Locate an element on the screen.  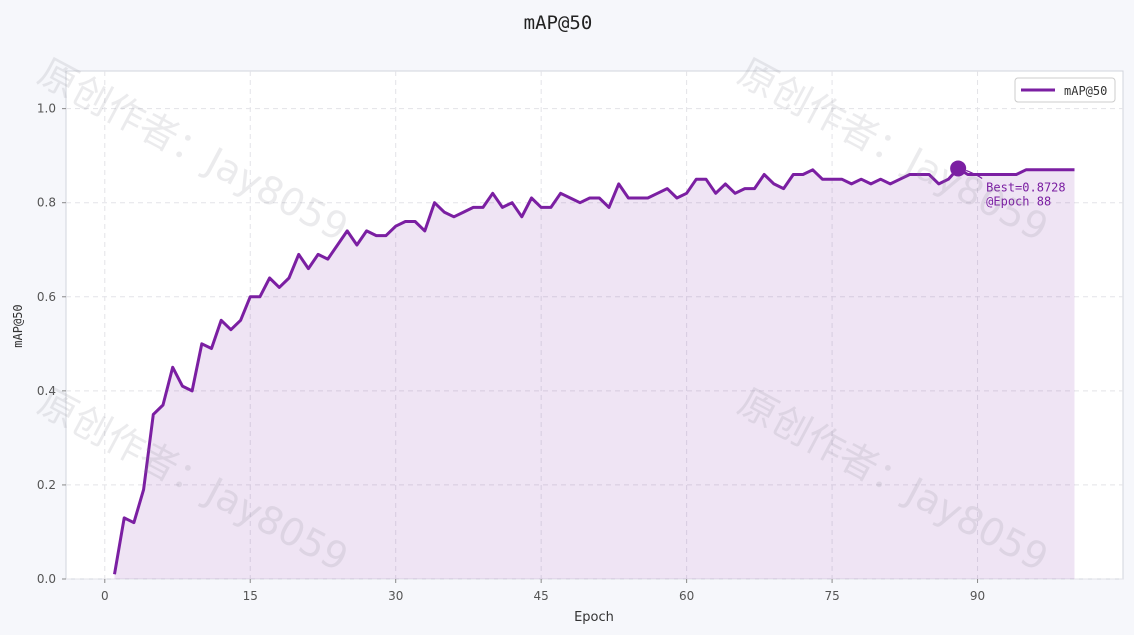
legend: mAP@50 is located at coordinates (1065, 90).